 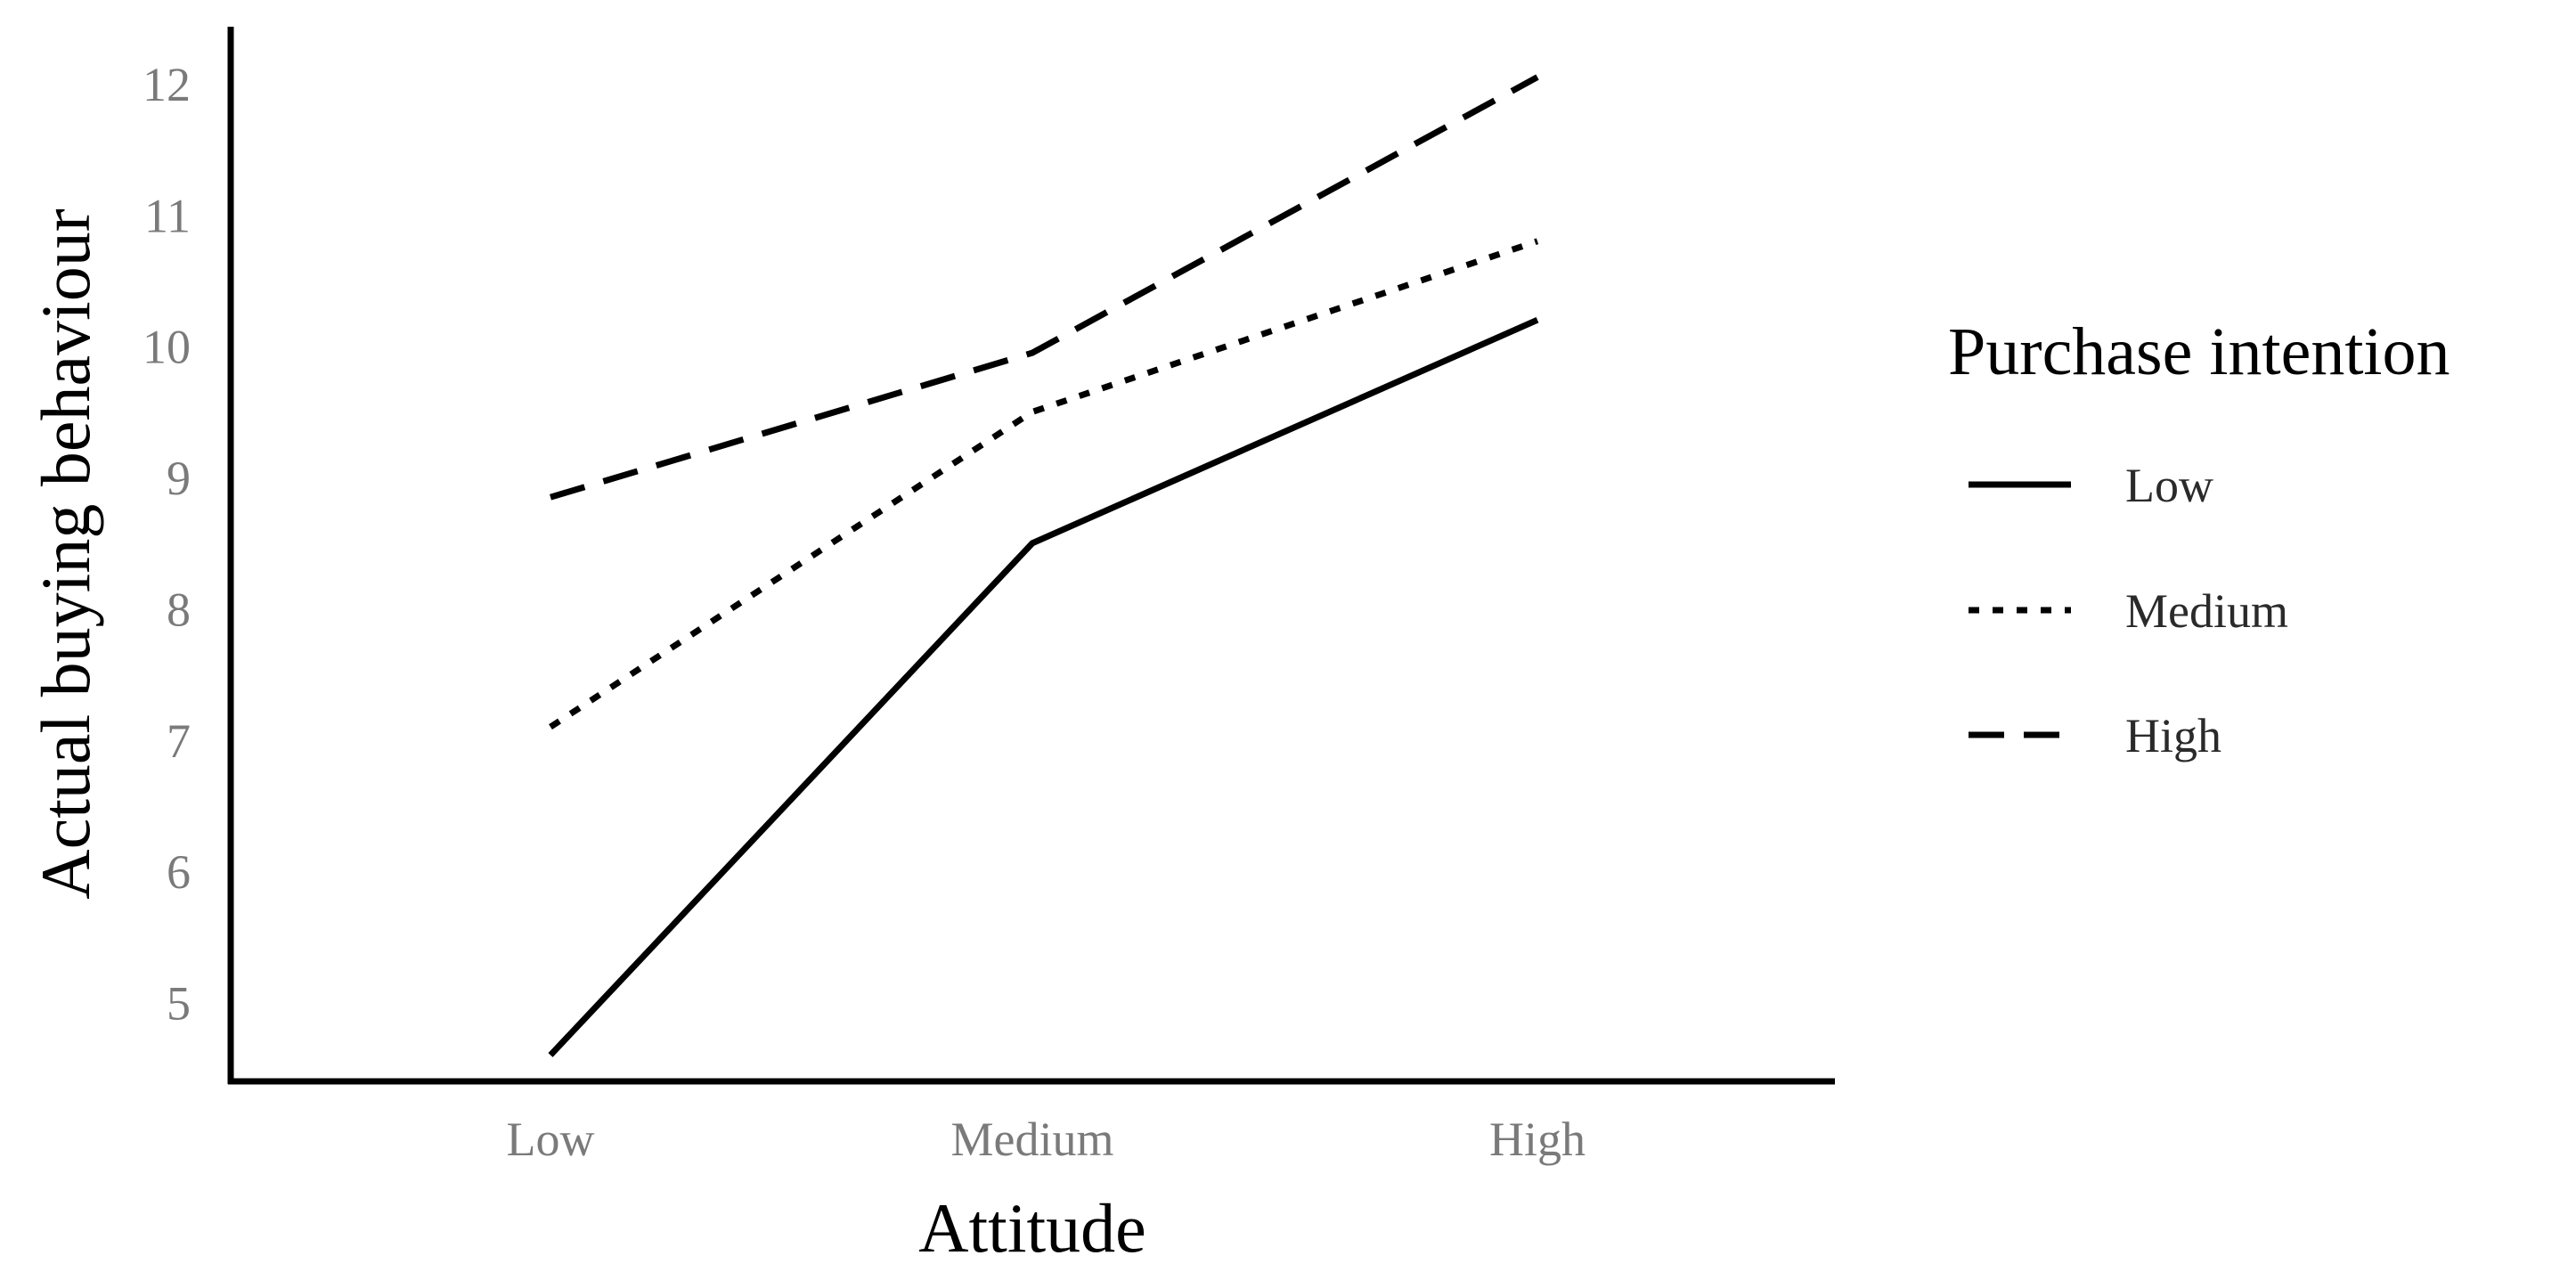 What do you see at coordinates (1033, 1139) in the screenshot?
I see `x-tick-label: Medium` at bounding box center [1033, 1139].